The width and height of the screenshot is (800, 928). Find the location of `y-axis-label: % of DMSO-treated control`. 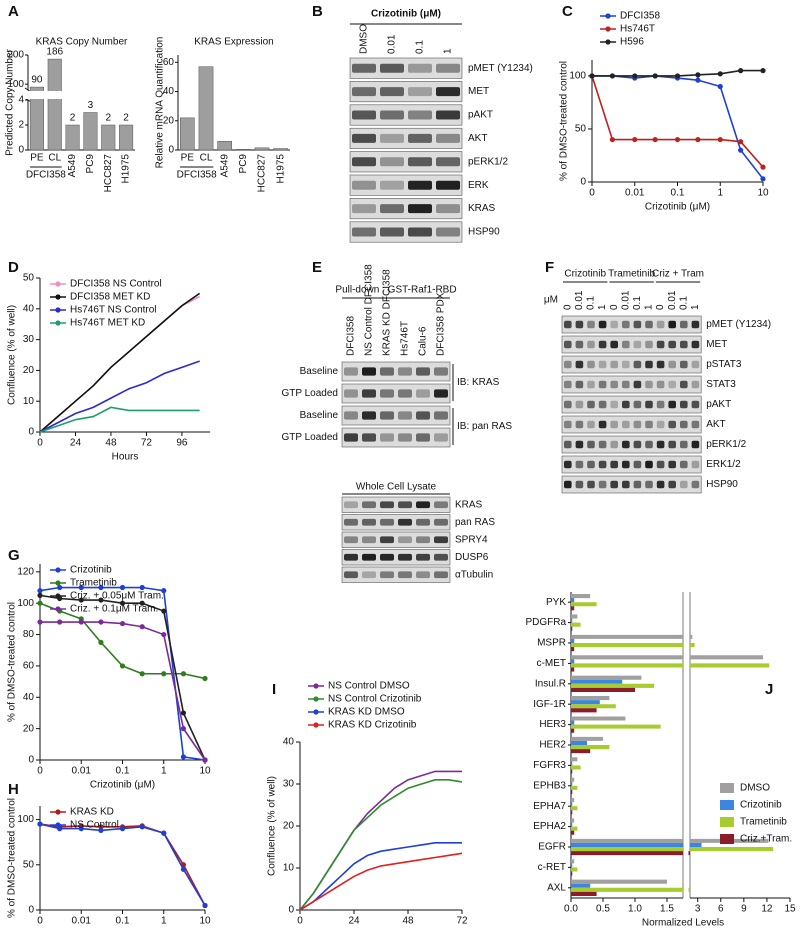

y-axis-label: % of DMSO-treated control is located at coordinates (12, 858).